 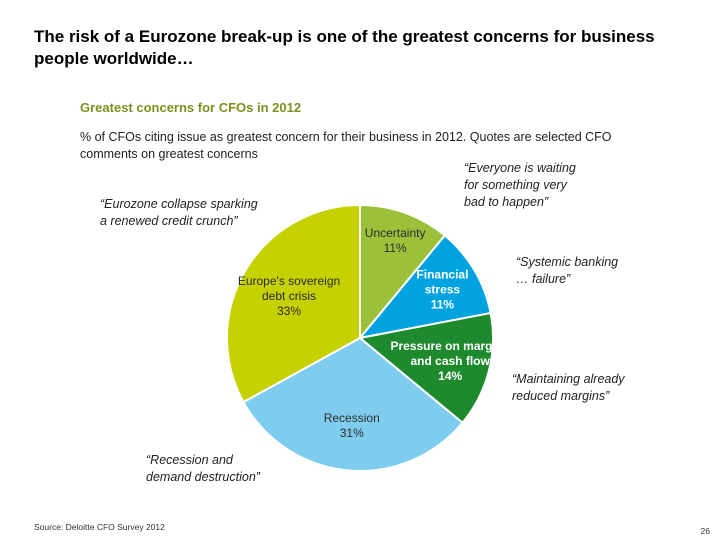 I want to click on pie-slice-label: Recession 31%, so click(x=352, y=425).